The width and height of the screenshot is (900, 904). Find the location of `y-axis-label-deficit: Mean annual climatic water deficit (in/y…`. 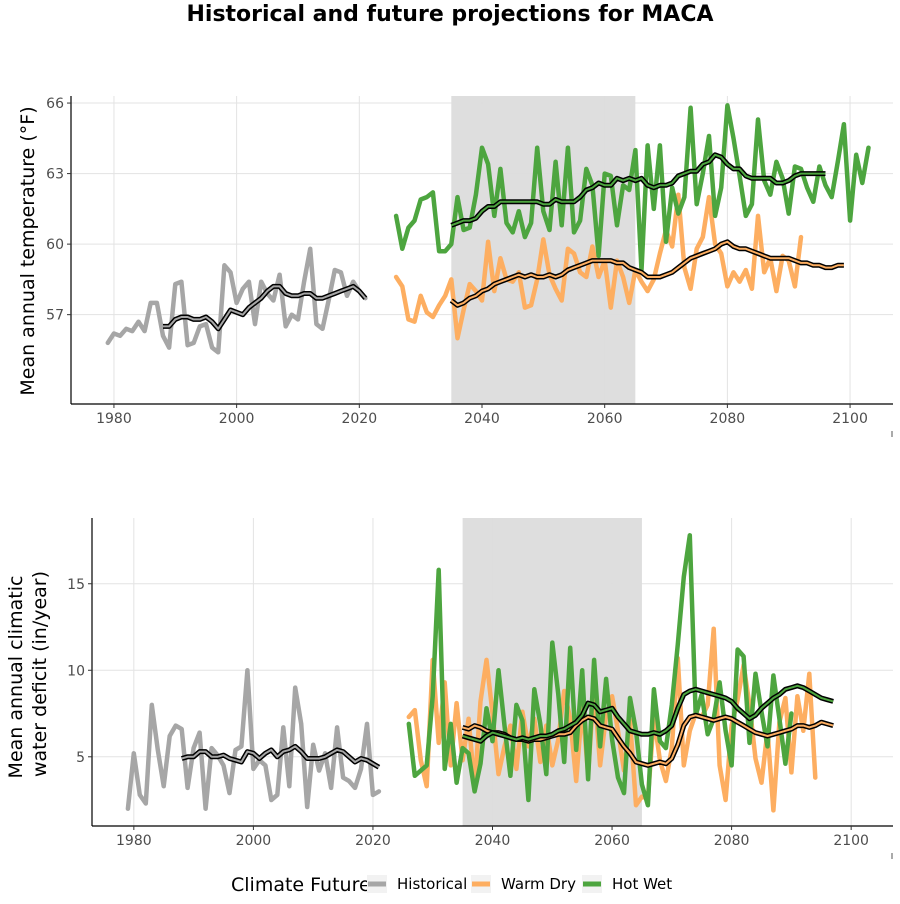

y-axis-label-deficit: Mean annual climatic water deficit (in/y… is located at coordinates (28, 674).